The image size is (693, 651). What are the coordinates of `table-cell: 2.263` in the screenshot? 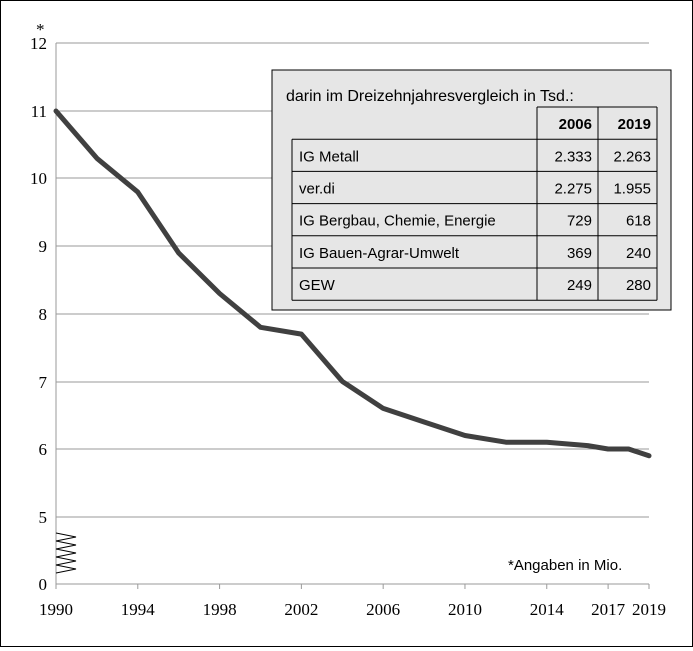 It's located at (632, 156).